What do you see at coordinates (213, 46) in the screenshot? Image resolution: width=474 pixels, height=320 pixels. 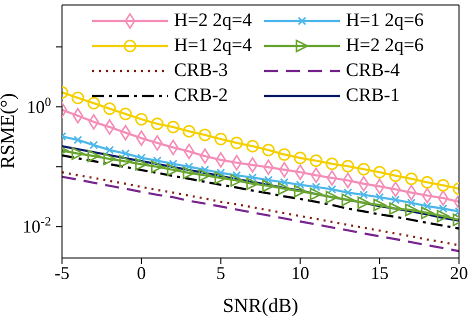 I see `legend-label: H=1 2q=4` at bounding box center [213, 46].